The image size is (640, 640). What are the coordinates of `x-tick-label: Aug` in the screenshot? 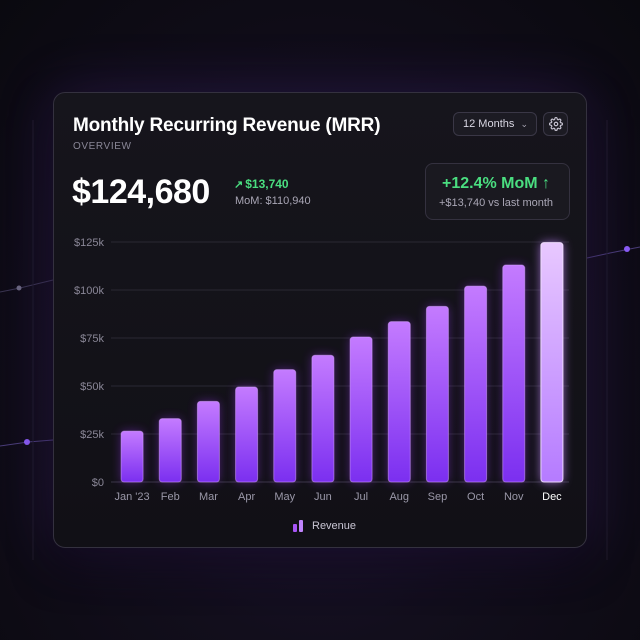 It's located at (399, 497).